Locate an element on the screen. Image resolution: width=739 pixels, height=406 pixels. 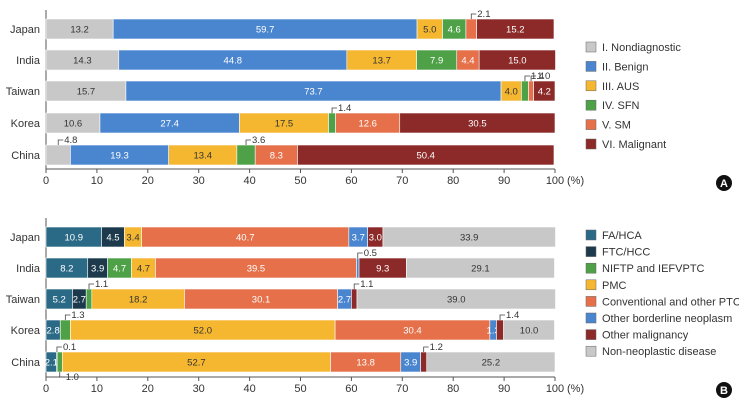
bar-value-label: 27.4 is located at coordinates (169, 124).